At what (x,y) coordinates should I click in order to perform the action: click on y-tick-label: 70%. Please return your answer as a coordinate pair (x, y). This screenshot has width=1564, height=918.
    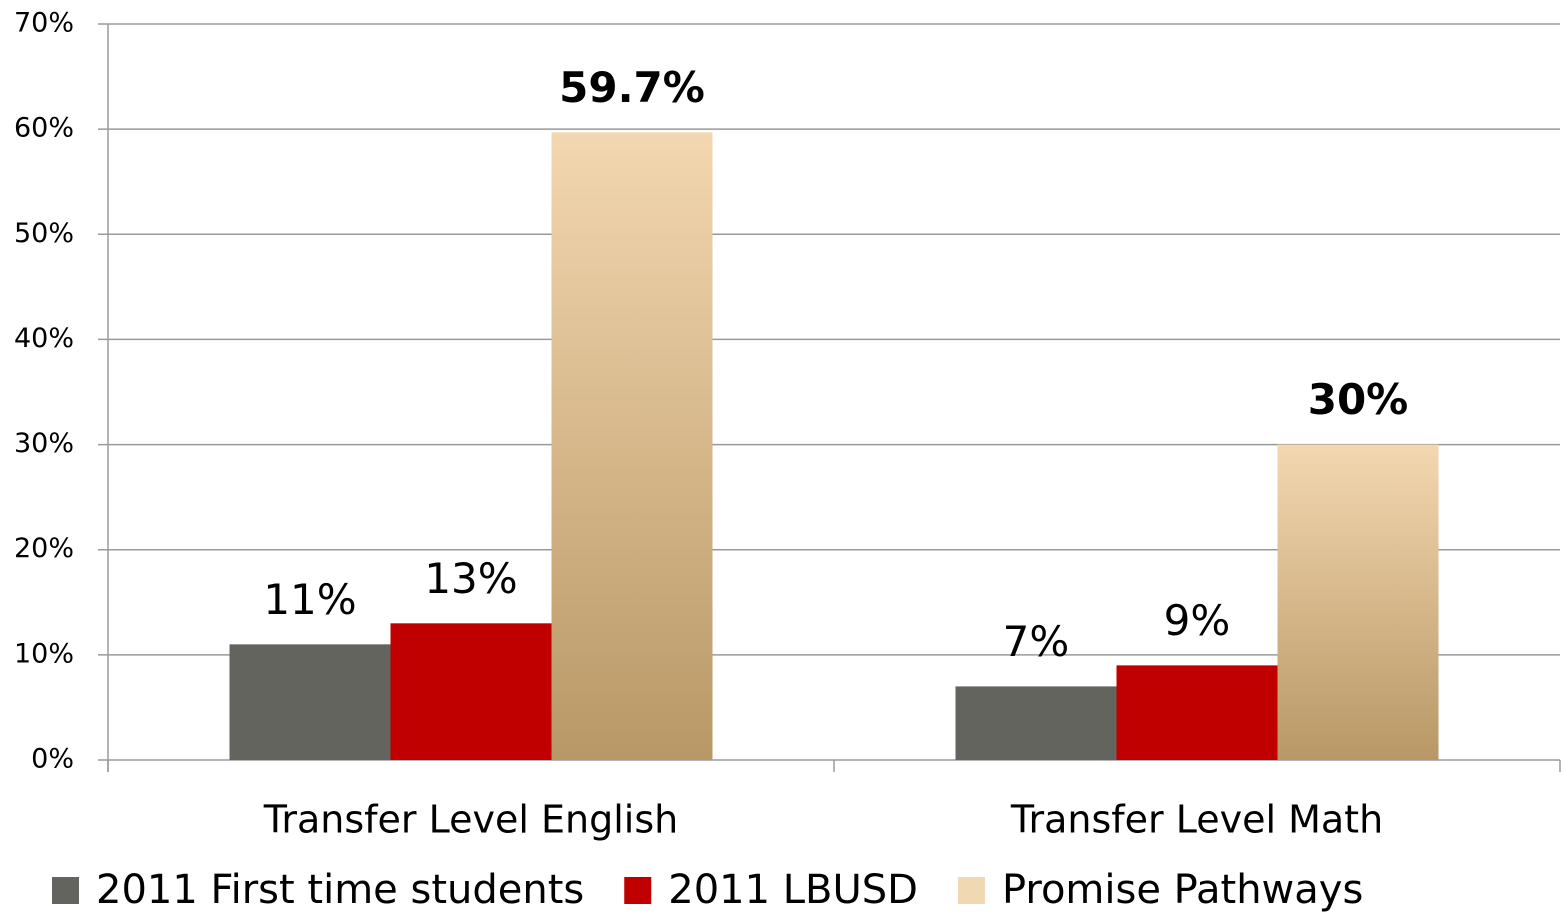
    Looking at the image, I should click on (44, 23).